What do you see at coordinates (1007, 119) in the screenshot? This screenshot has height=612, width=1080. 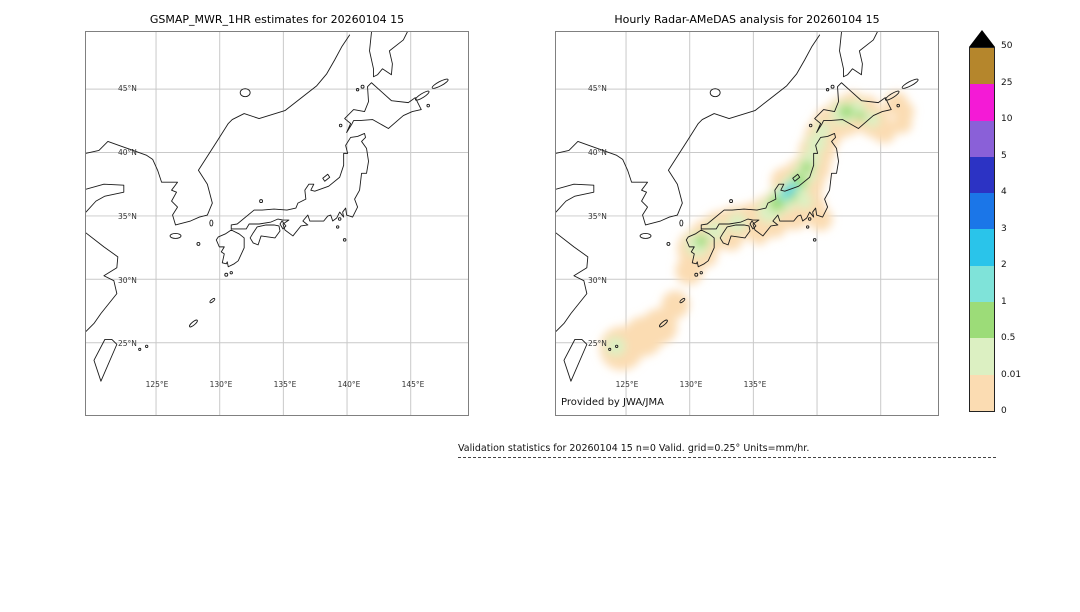 I see `colorbar-tick-10: 10` at bounding box center [1007, 119].